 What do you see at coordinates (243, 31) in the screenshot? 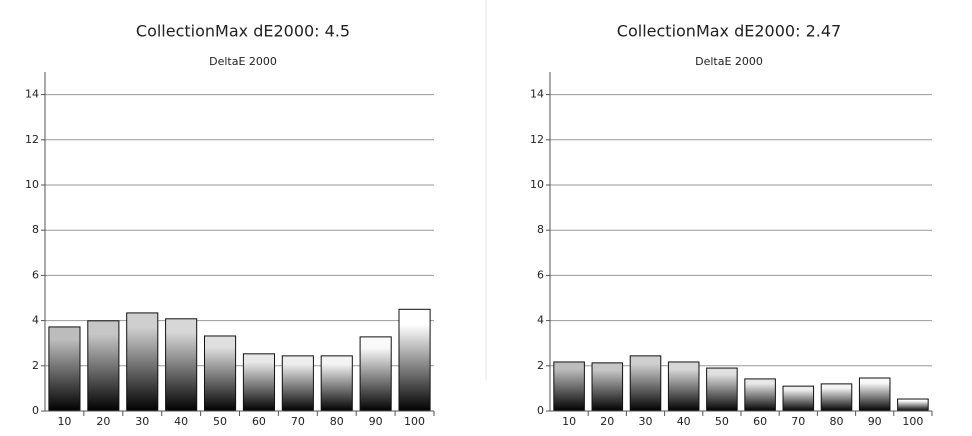
I see `chart-title: CollectionMax dE2000: 4.5` at bounding box center [243, 31].